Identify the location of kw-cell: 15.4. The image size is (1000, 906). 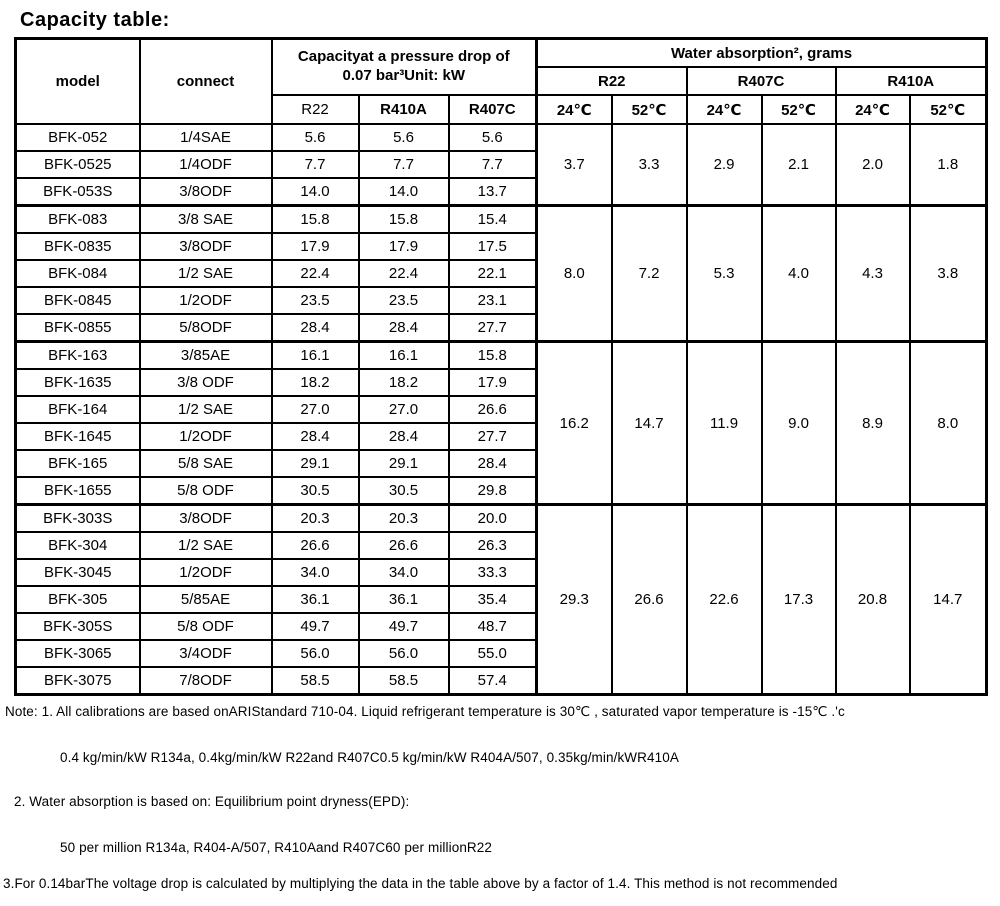
(492, 219).